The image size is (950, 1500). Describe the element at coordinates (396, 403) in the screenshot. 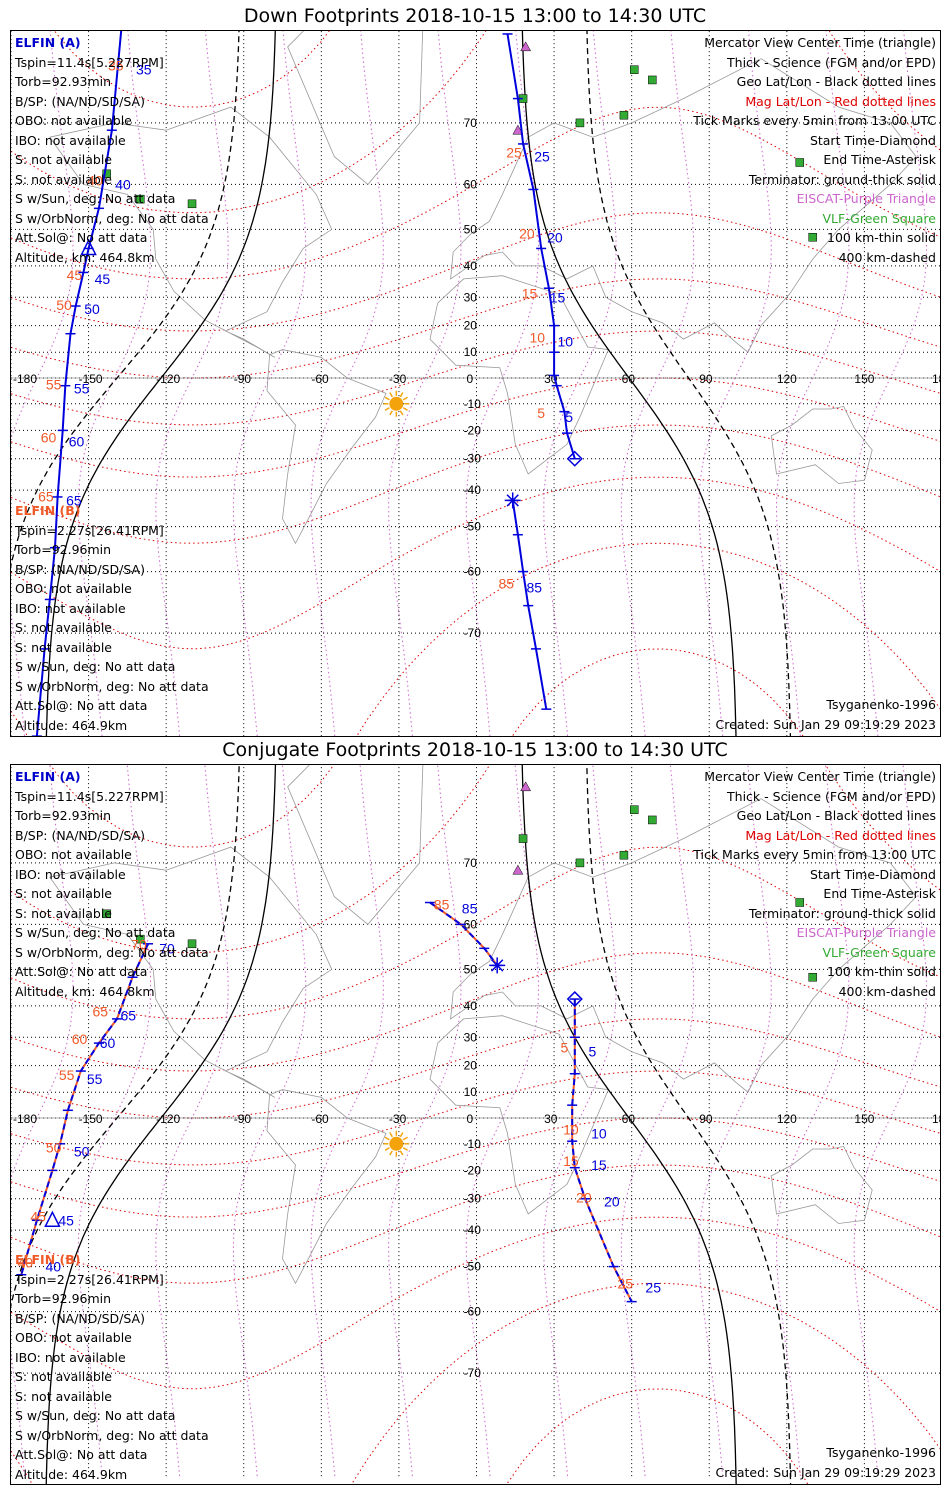

I see `sun-icon` at that location.